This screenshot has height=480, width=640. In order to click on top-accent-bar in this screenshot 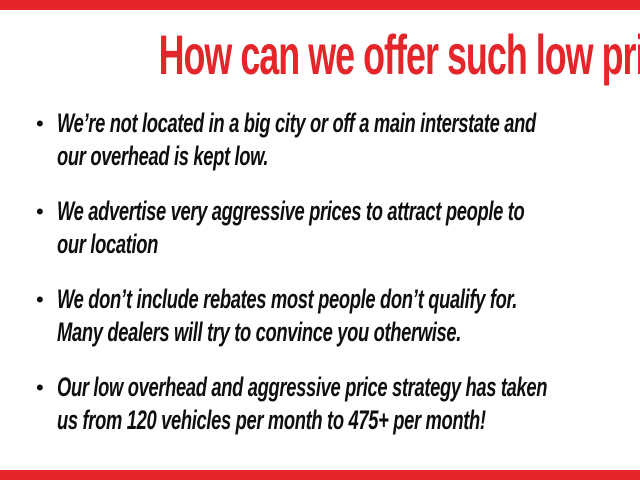, I will do `click(320, 5)`.